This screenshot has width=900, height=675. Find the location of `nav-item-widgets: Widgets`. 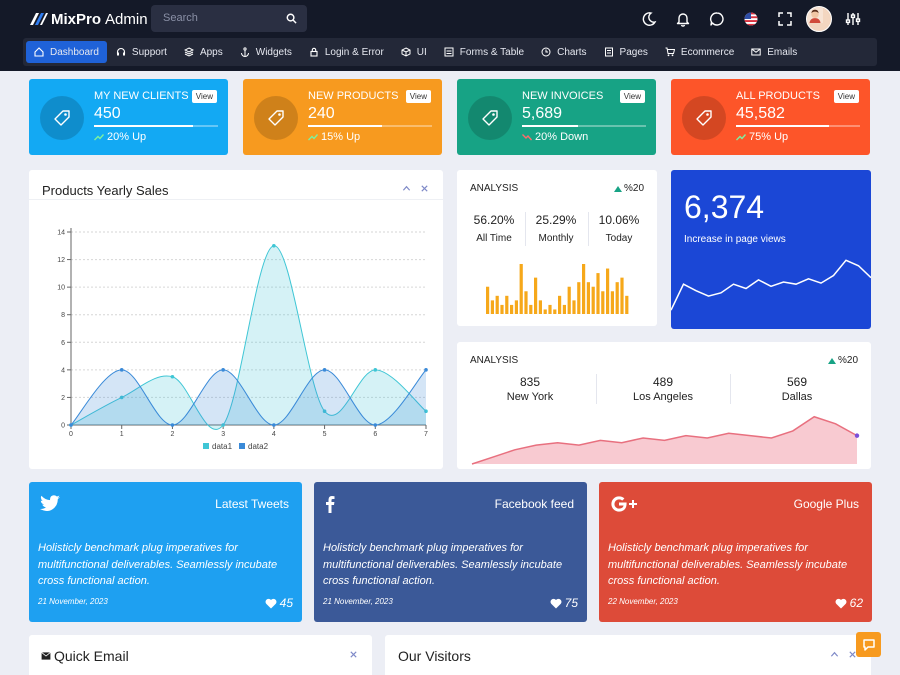

nav-item-widgets: Widgets is located at coordinates (266, 52).